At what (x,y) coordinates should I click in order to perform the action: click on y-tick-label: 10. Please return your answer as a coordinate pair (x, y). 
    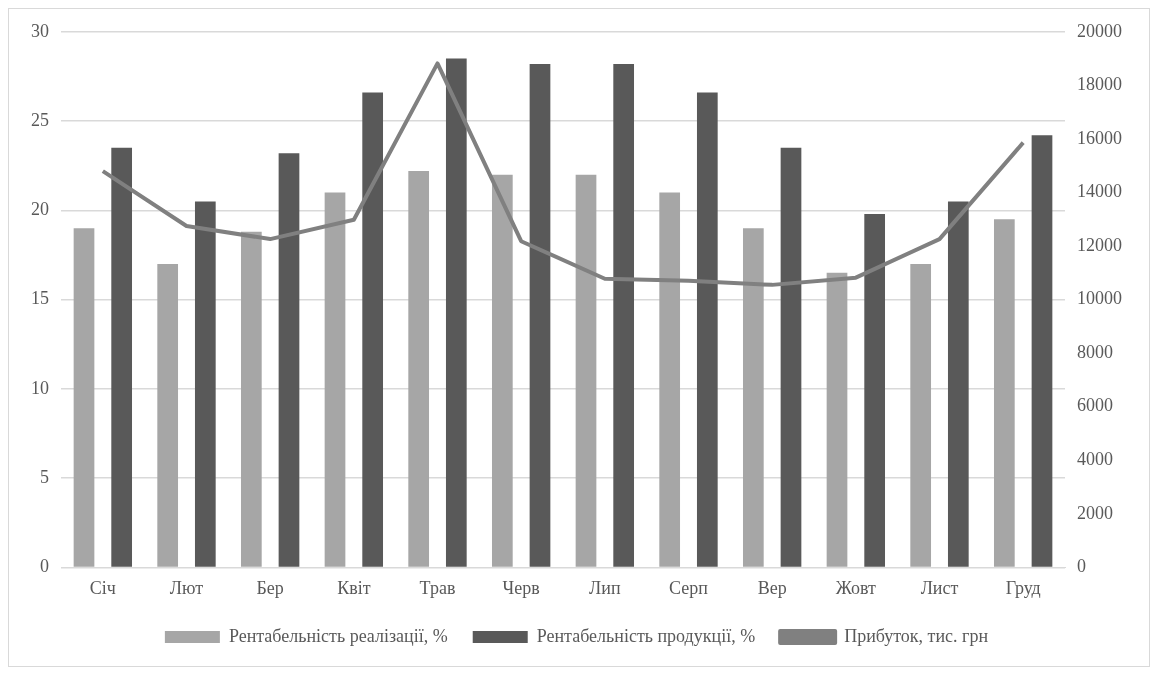
    Looking at the image, I should click on (40, 387).